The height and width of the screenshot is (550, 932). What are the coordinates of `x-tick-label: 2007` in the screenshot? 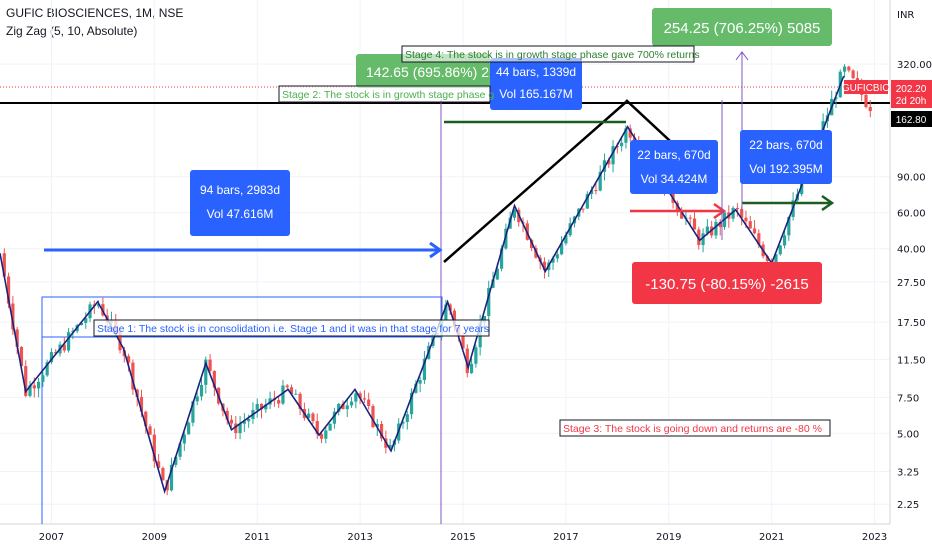 It's located at (51, 537).